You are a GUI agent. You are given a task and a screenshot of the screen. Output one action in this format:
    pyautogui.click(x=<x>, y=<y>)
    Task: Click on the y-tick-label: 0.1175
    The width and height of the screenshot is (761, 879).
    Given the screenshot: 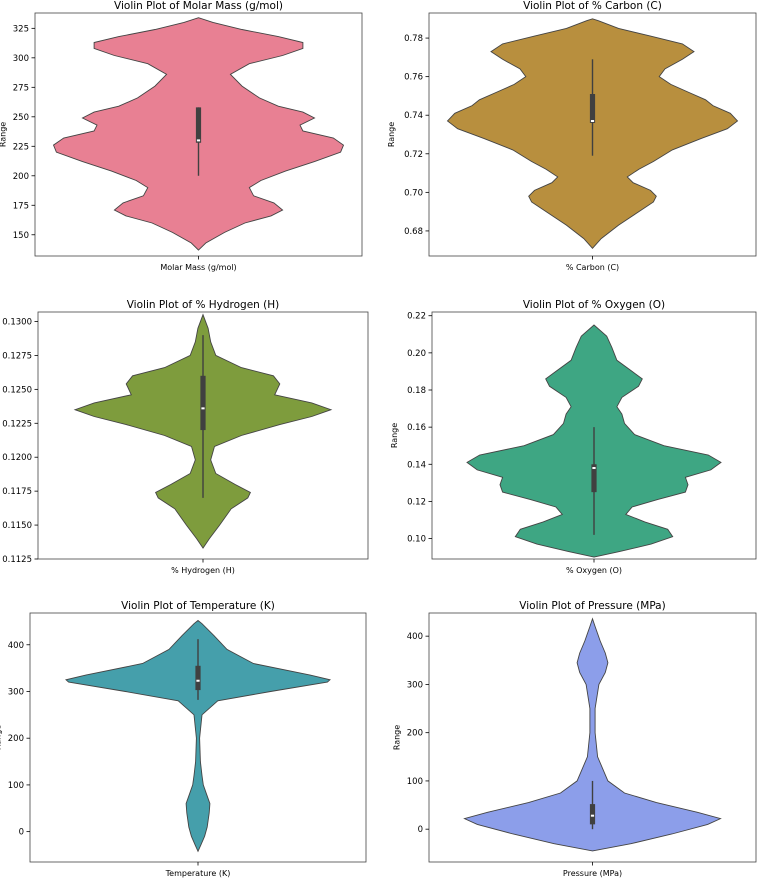 What is the action you would take?
    pyautogui.click(x=17, y=492)
    